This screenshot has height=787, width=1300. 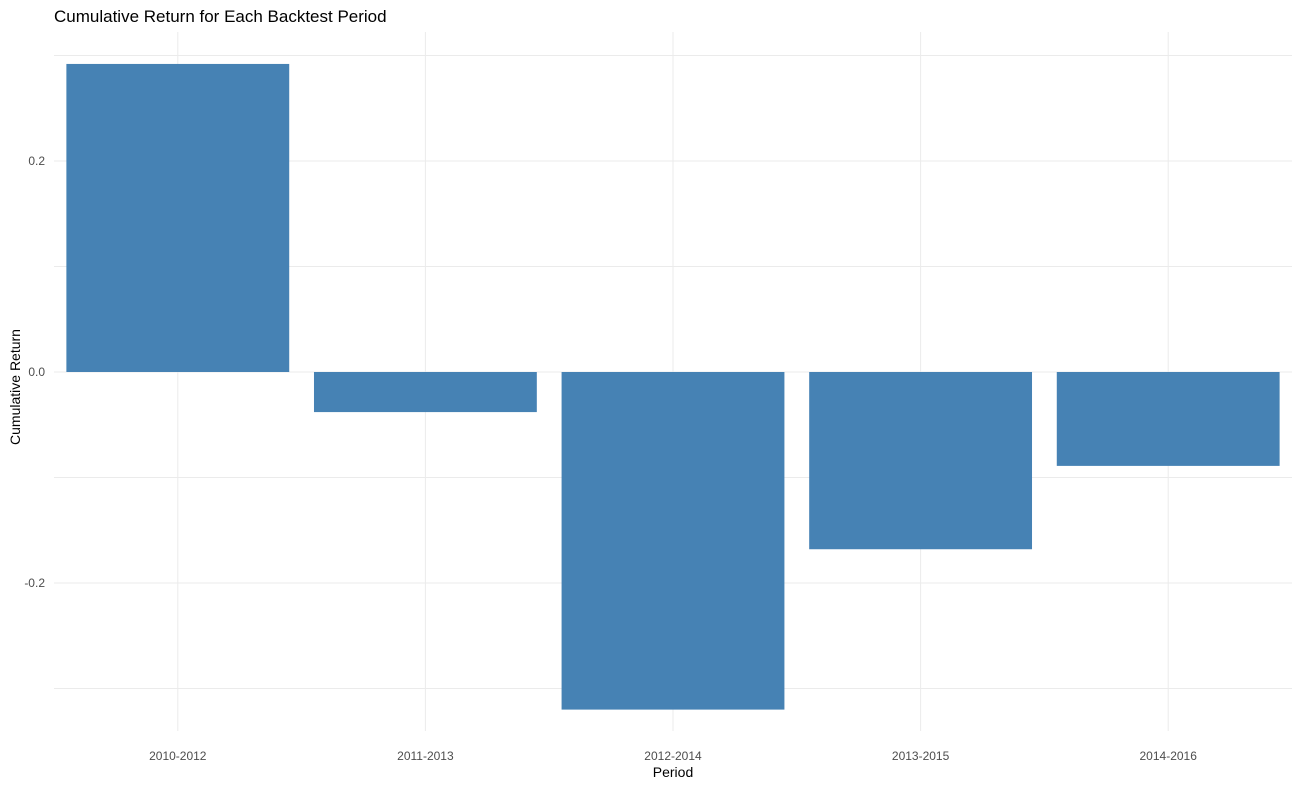 I want to click on bar-2011-2013, so click(x=425, y=392).